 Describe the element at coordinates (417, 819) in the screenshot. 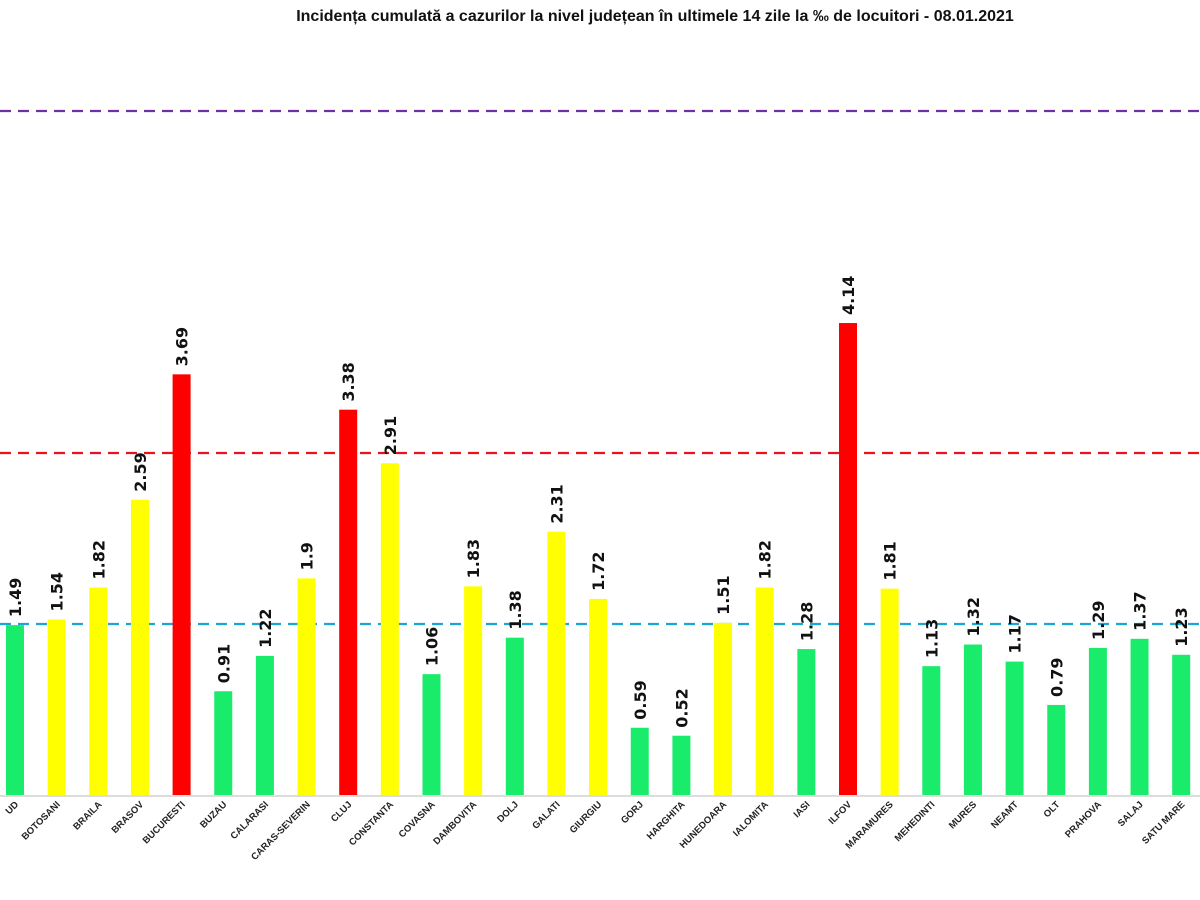

I see `x-tick-label: COVASNA` at that location.